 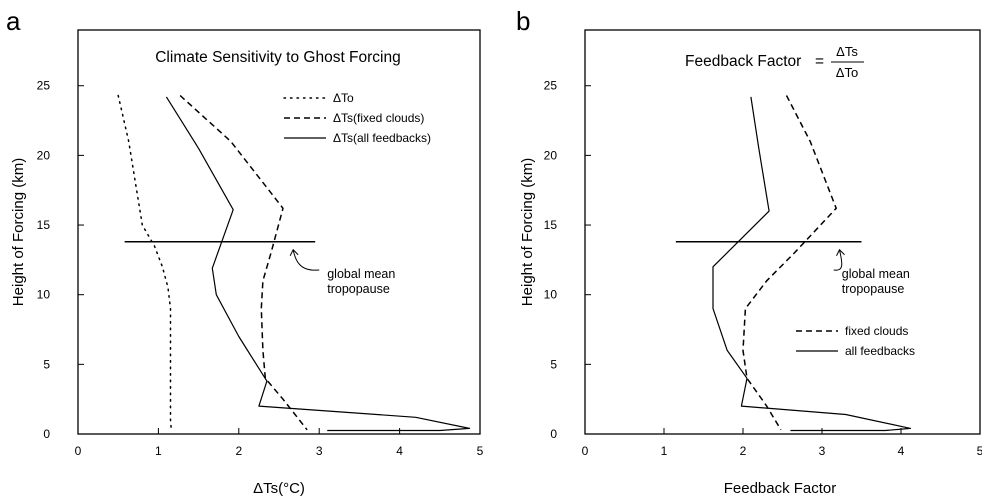 I want to click on legend-label-all-feedbacks-a: ΔTs(all feedbacks), so click(x=382, y=138).